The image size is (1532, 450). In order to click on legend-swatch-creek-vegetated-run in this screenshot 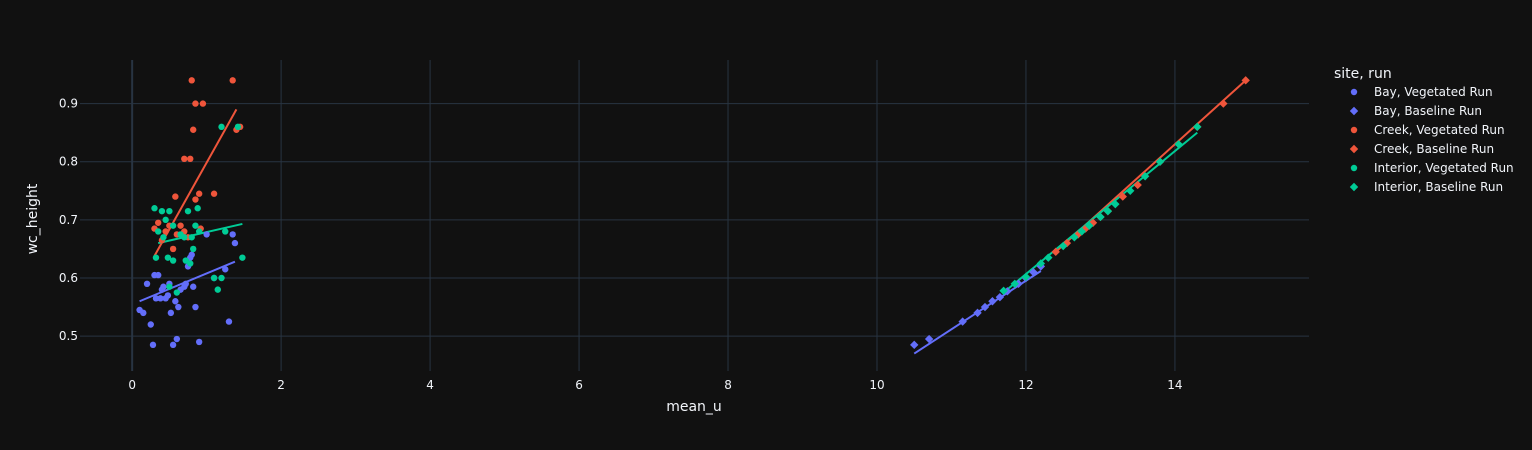, I will do `click(1354, 130)`.